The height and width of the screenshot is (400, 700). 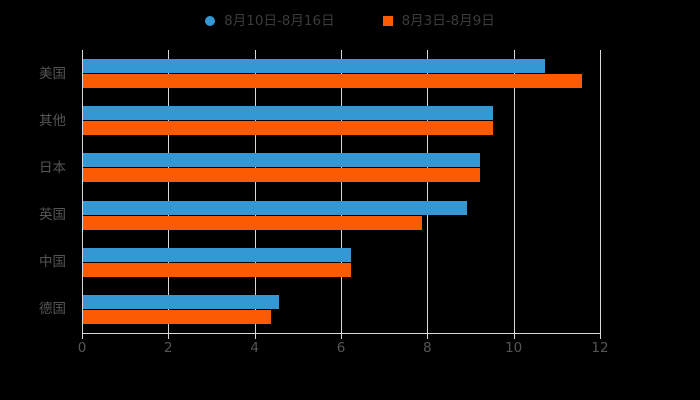 I want to click on legend-marker-circle-icon, so click(x=210, y=21).